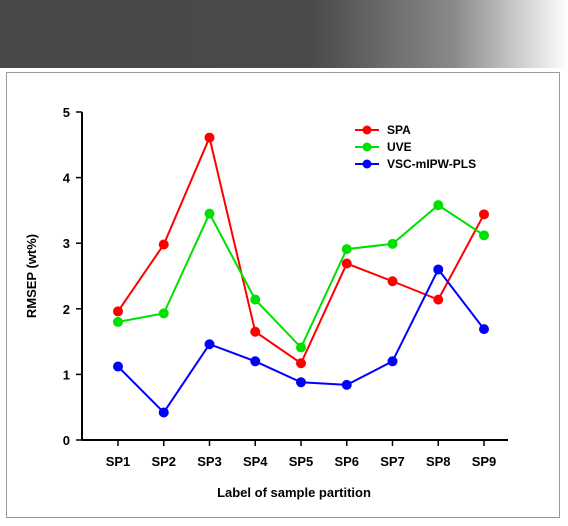  What do you see at coordinates (346, 461) in the screenshot?
I see `x-tick-label: SP6` at bounding box center [346, 461].